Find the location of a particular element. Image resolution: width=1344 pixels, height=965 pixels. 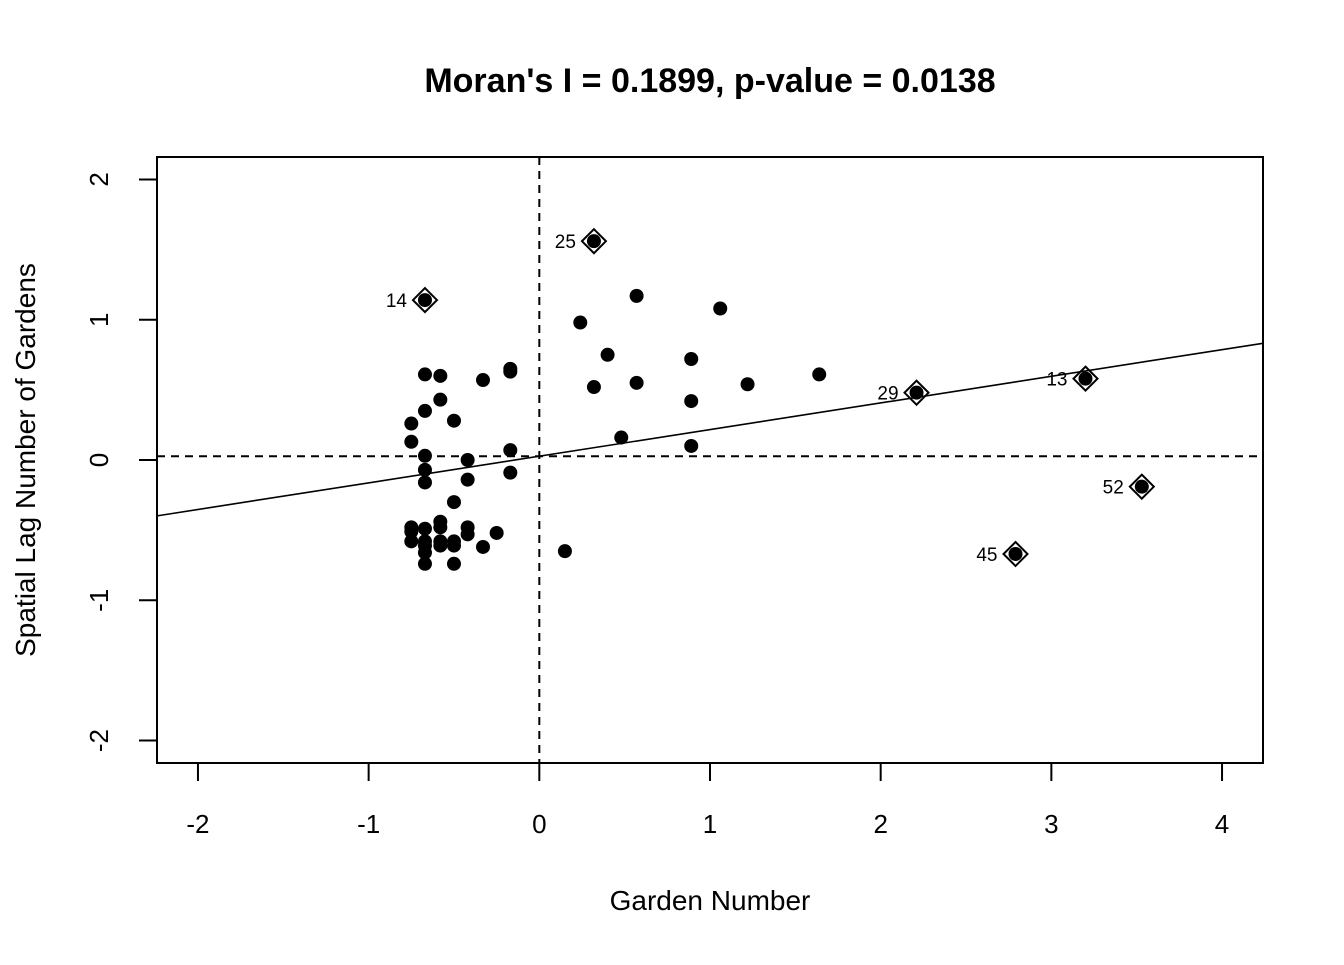

x-tick-label: 1 is located at coordinates (710, 824).